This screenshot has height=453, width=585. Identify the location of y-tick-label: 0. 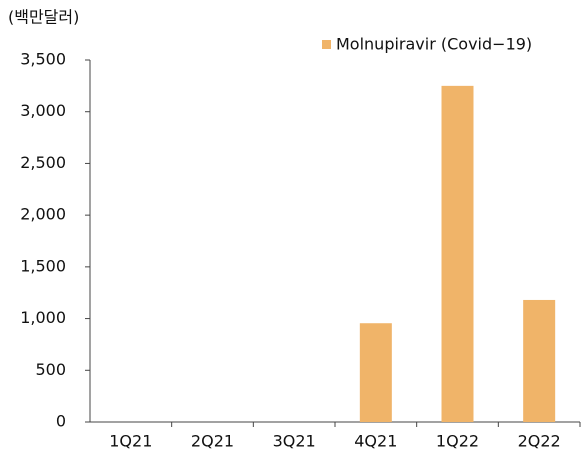
(61, 421).